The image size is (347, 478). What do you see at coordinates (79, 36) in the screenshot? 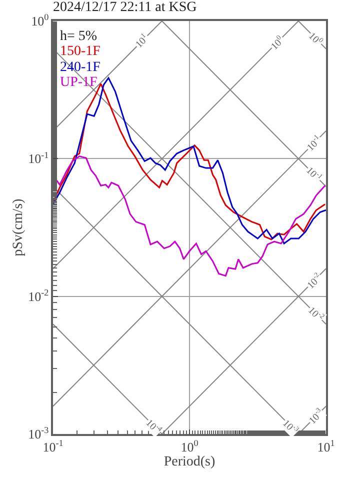
I see `annotation: h= 5%` at bounding box center [79, 36].